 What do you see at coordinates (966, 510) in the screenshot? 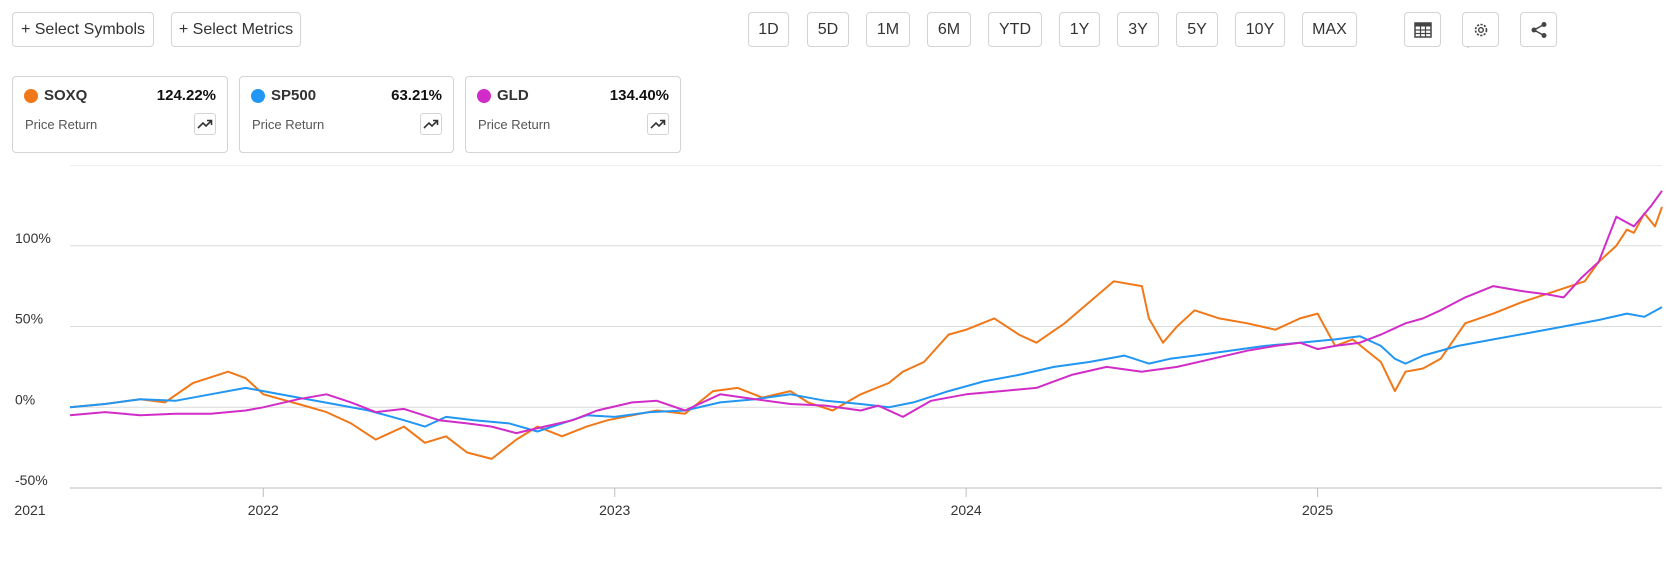
I see `x-tick-label: 2024` at bounding box center [966, 510].